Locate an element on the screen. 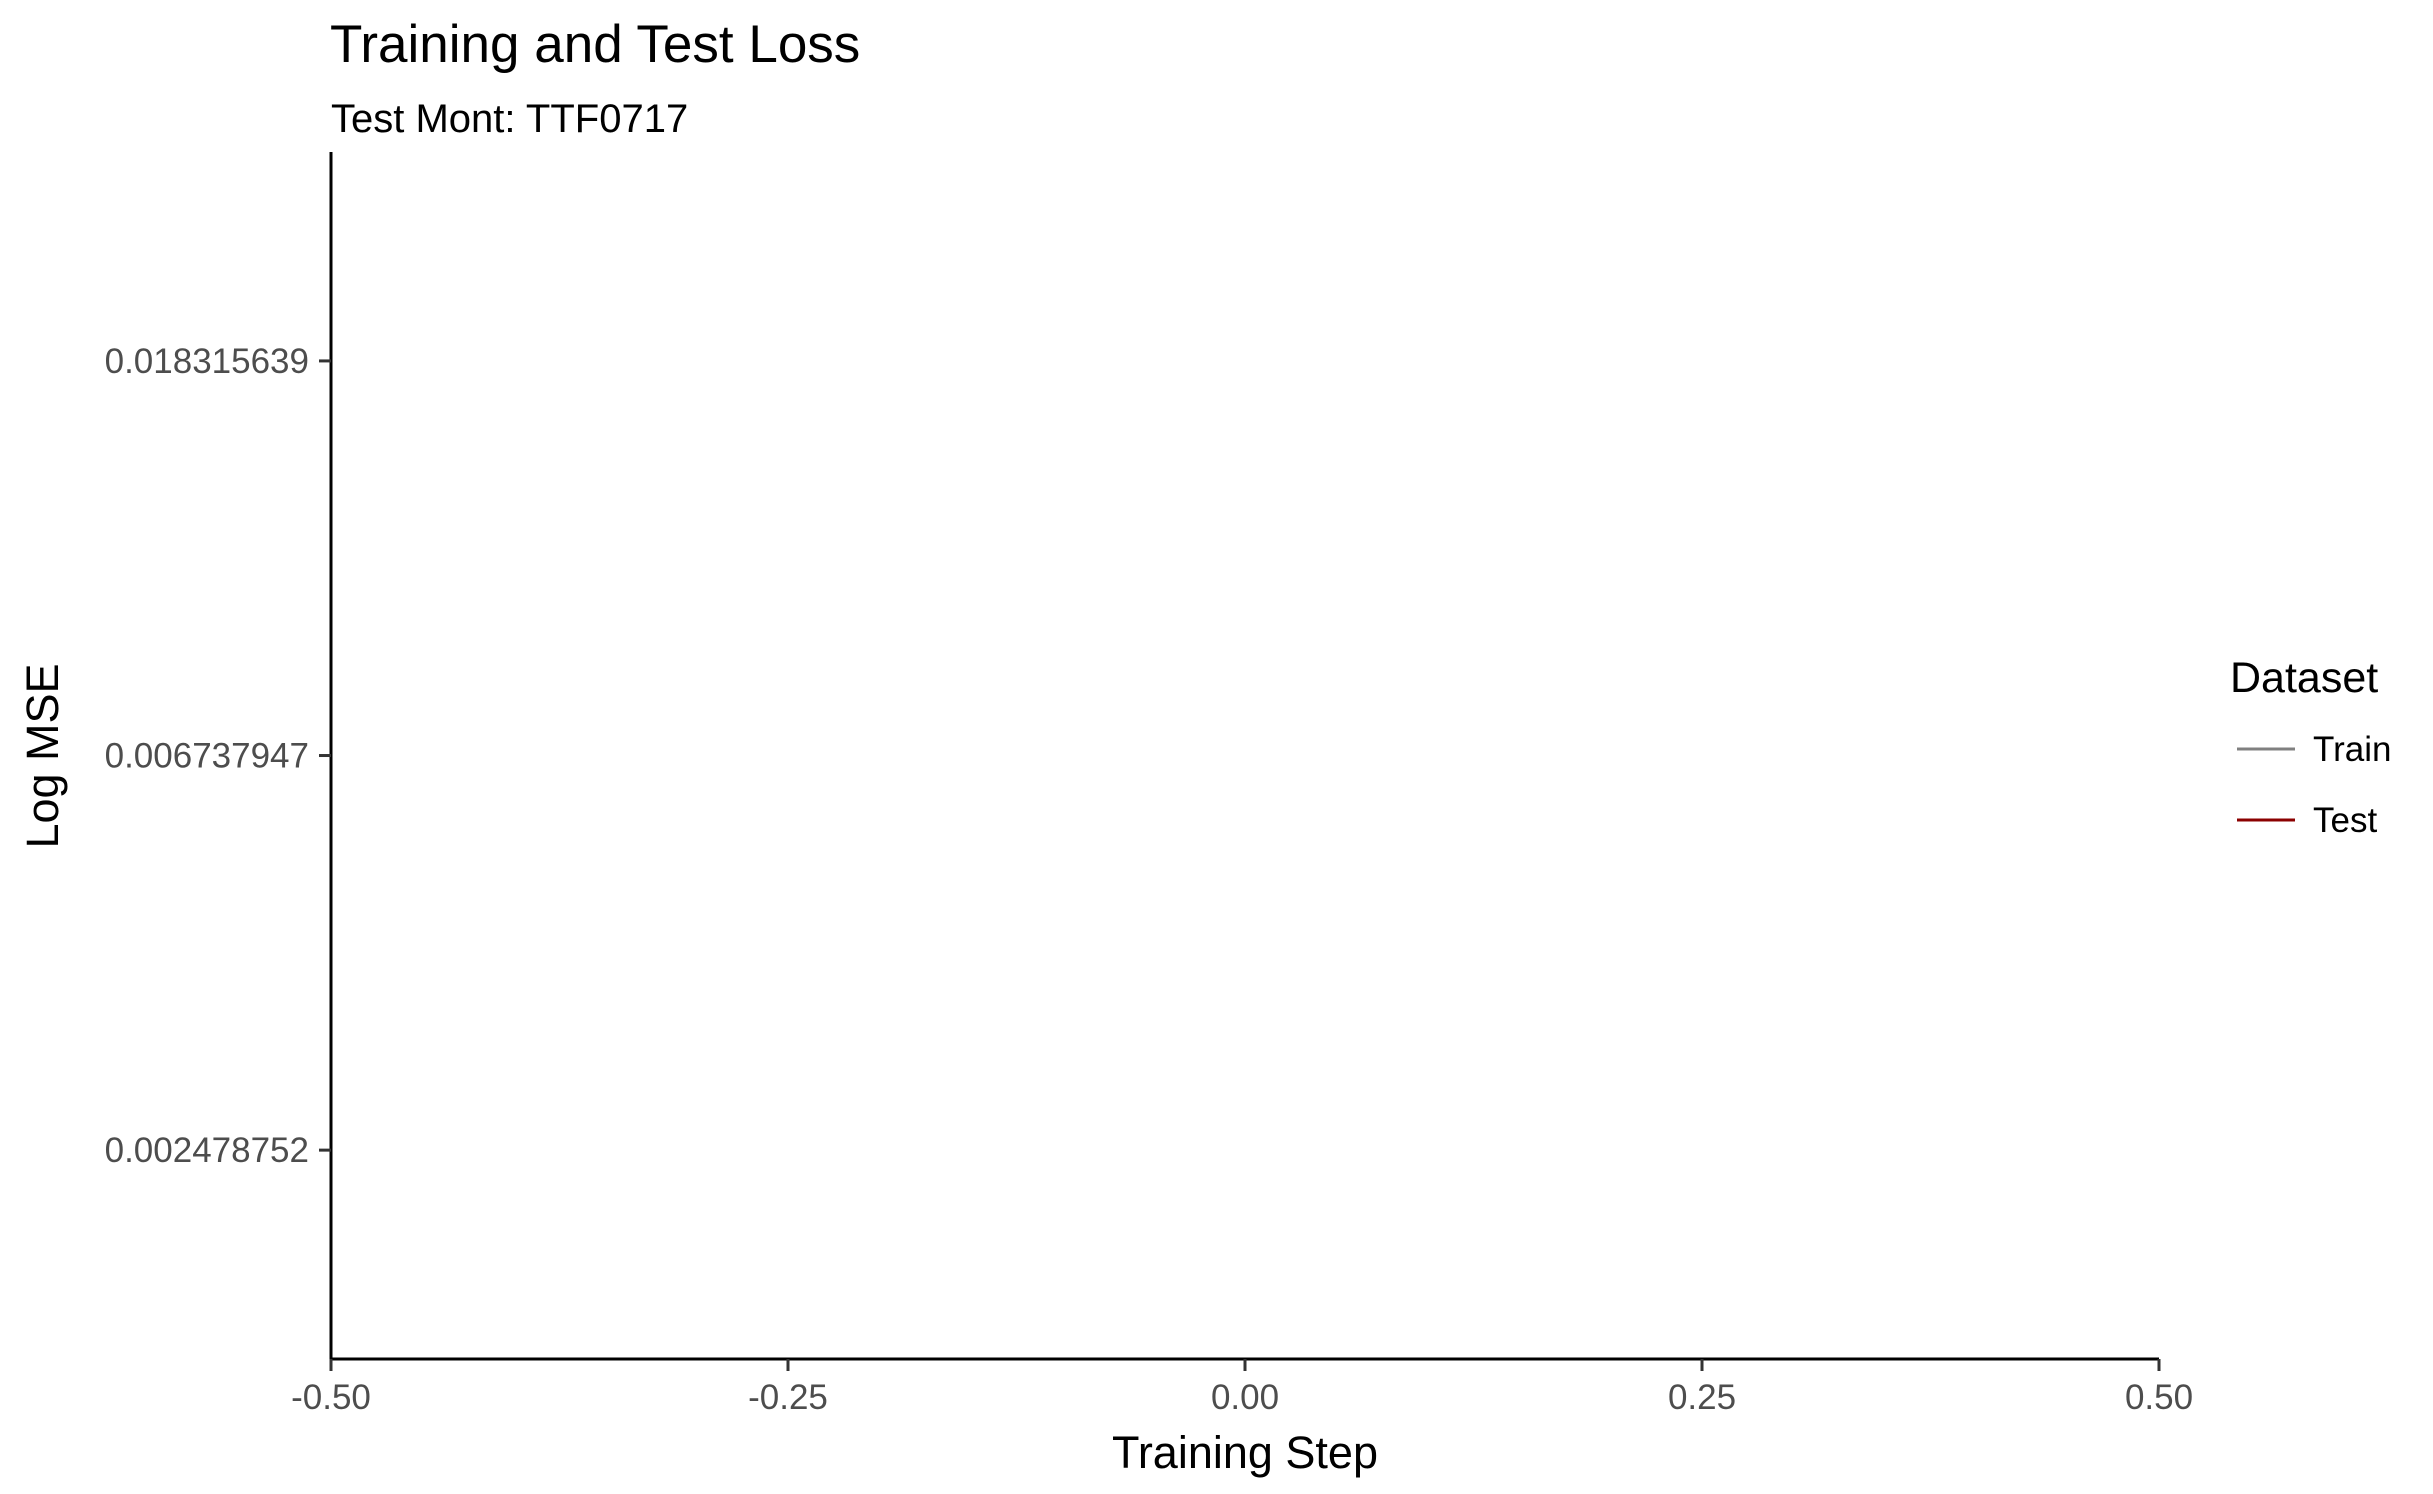 Image resolution: width=2433 pixels, height=1494 pixels. chart-title: Training and Test Loss is located at coordinates (595, 44).